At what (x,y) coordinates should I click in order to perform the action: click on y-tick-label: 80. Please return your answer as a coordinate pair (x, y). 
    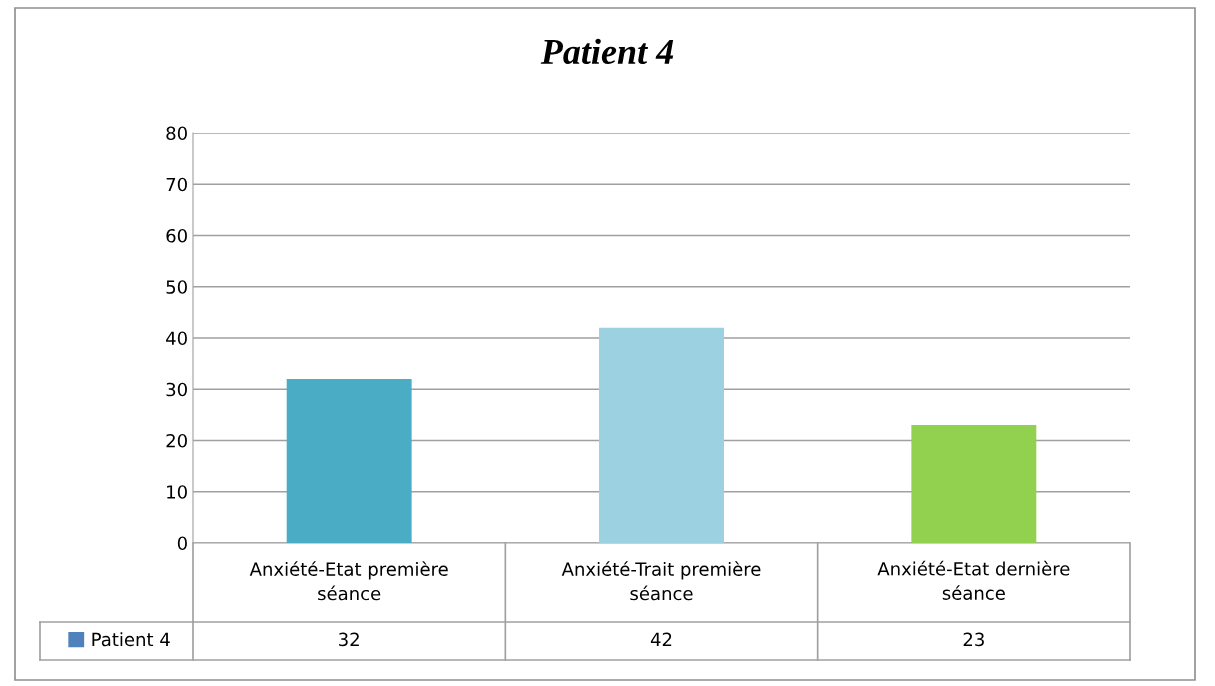
    Looking at the image, I should click on (176, 133).